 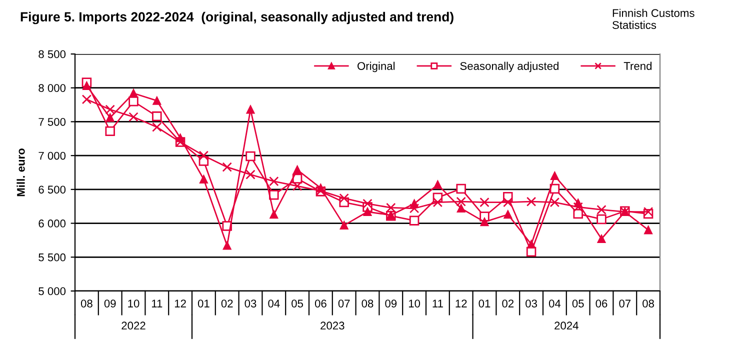 What do you see at coordinates (52, 122) in the screenshot?
I see `y-tick-label: 7 500` at bounding box center [52, 122].